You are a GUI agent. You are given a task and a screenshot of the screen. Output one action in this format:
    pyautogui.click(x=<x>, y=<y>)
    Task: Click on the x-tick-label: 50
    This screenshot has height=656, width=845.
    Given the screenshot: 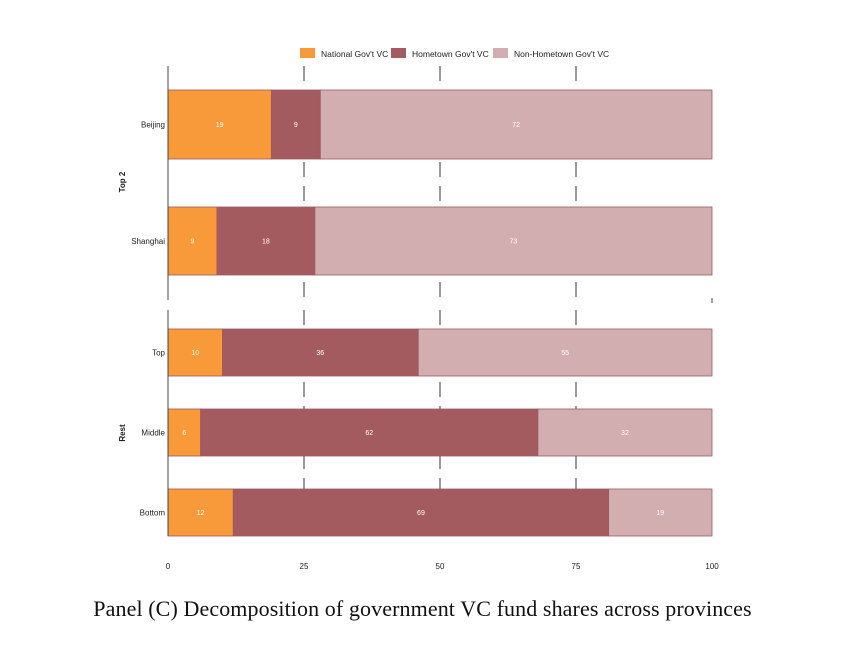 What is the action you would take?
    pyautogui.click(x=440, y=566)
    